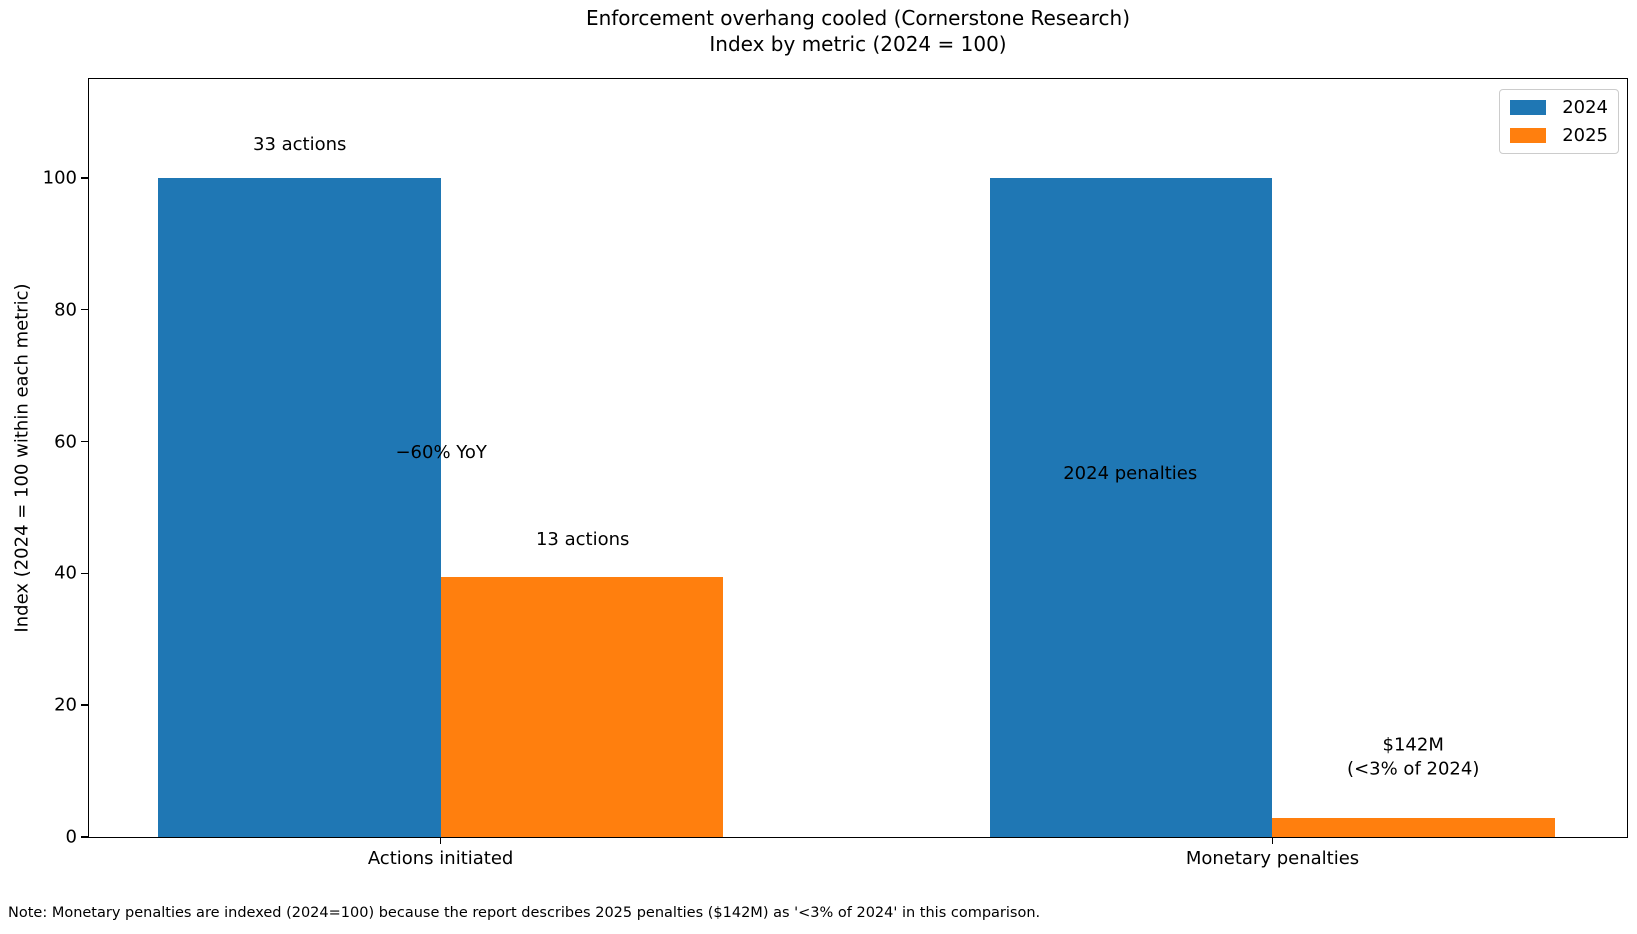 The height and width of the screenshot is (934, 1637). I want to click on annotation-33-actions: 33 actions, so click(299, 144).